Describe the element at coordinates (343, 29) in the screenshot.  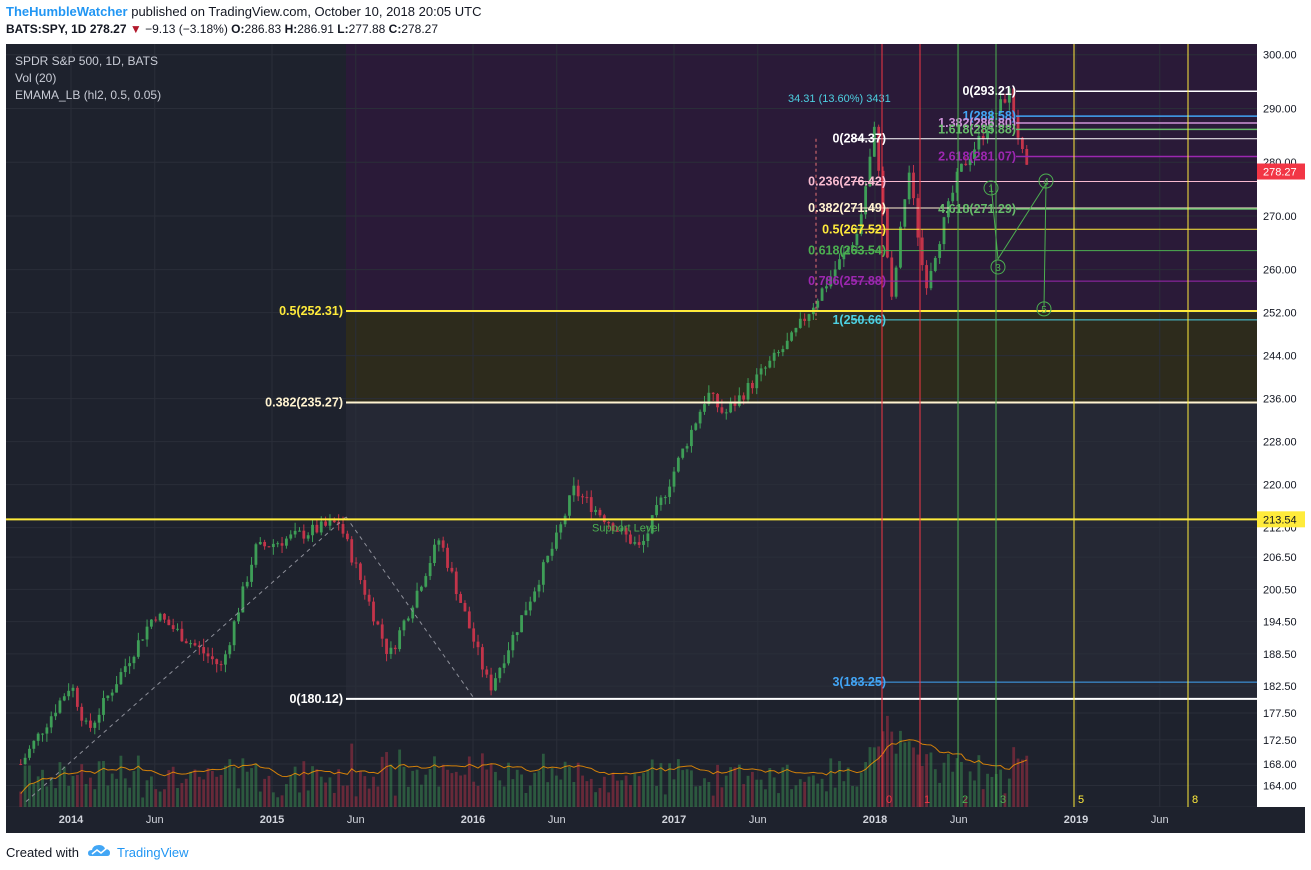
I see `low-label: L:` at that location.